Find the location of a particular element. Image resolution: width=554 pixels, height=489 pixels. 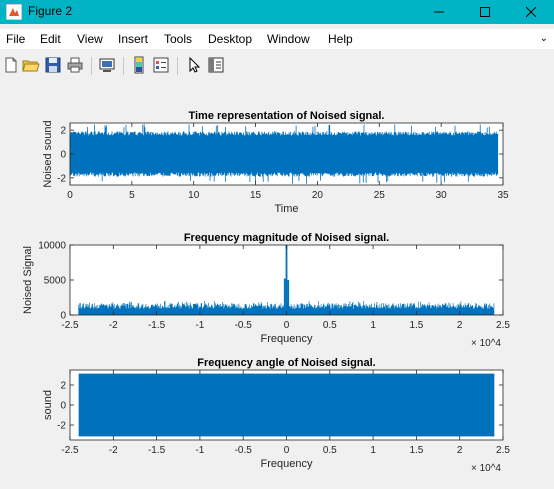

menu-file: File is located at coordinates (16, 39).